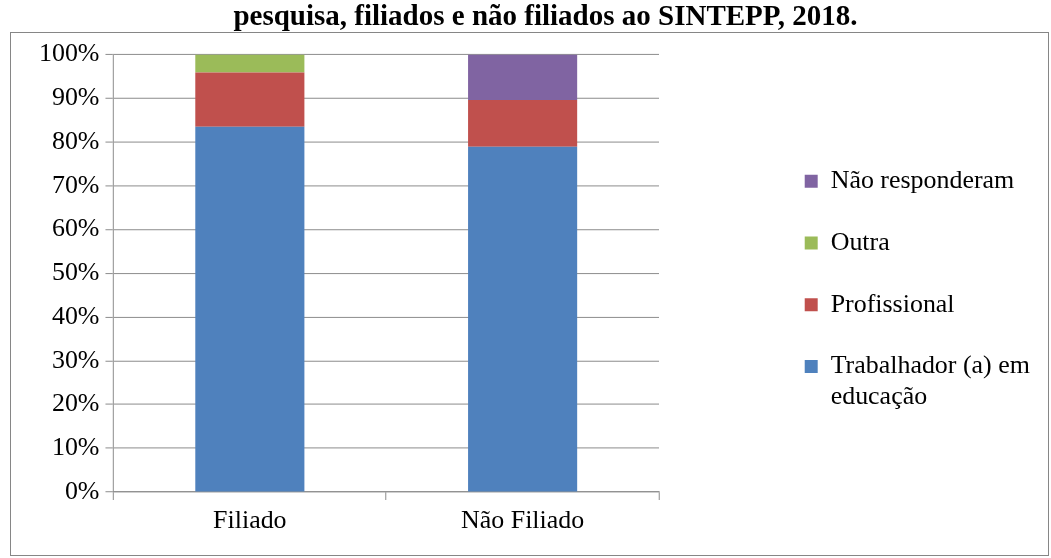  Describe the element at coordinates (545, 15) in the screenshot. I see `chart-title: pesquisa, filiados e não filiados ao SINTEPP, 2018.` at that location.